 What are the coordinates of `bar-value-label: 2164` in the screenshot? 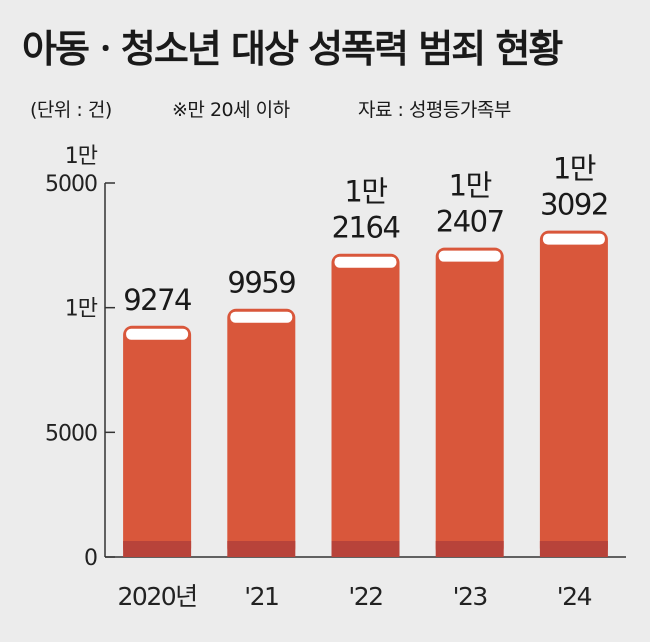 It's located at (366, 228).